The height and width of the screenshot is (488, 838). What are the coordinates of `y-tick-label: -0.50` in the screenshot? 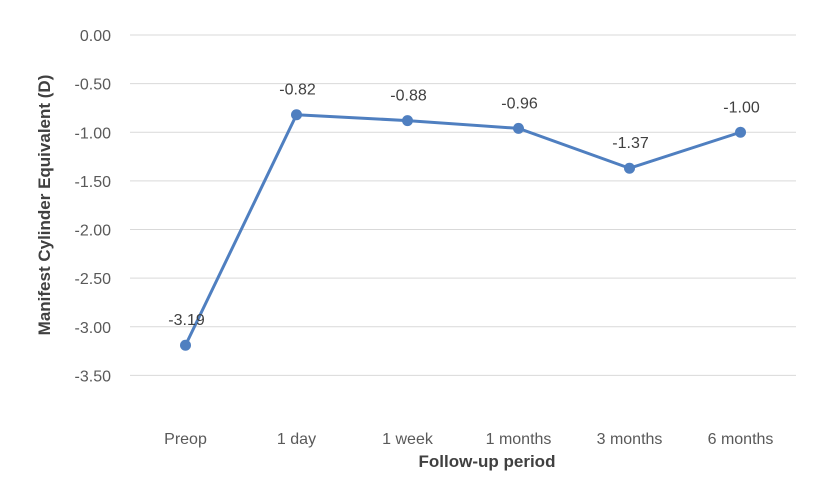 It's located at (93, 85).